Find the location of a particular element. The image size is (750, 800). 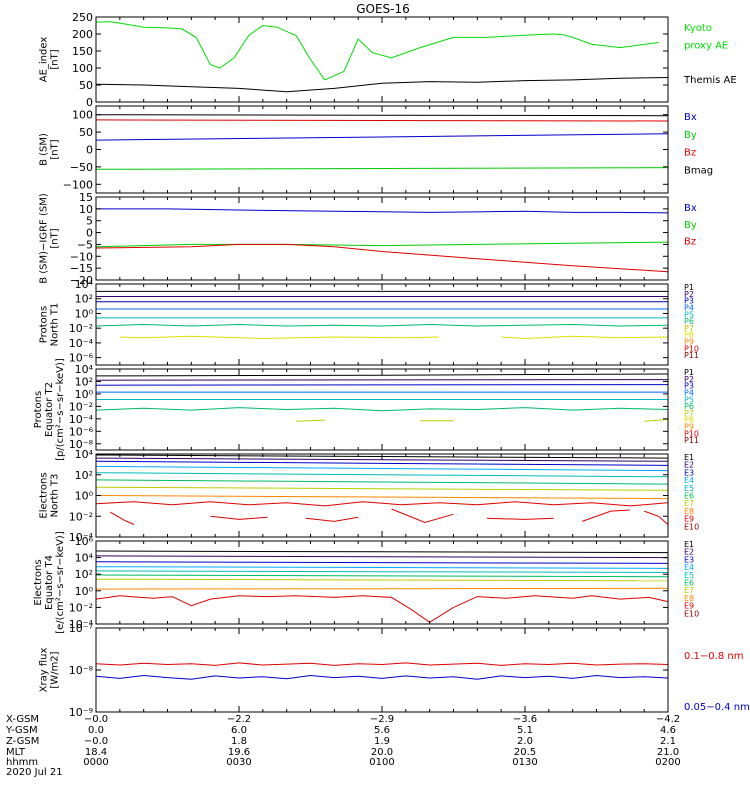

footer-value-4-4: 0200 is located at coordinates (667, 762).